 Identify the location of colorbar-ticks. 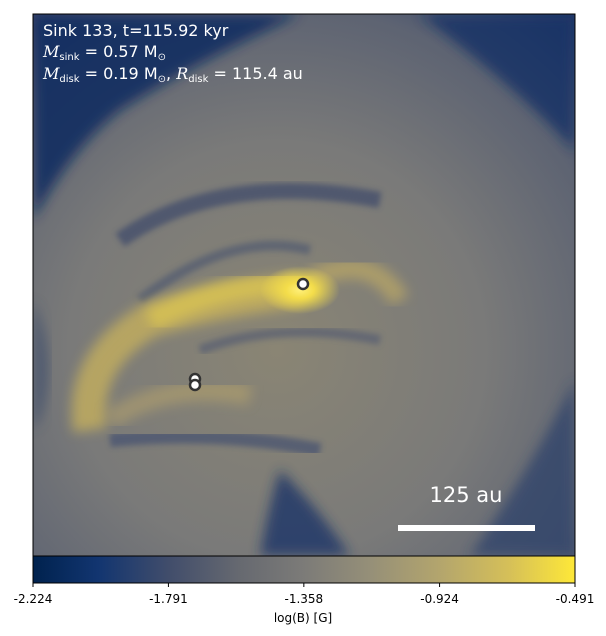
(304, 585).